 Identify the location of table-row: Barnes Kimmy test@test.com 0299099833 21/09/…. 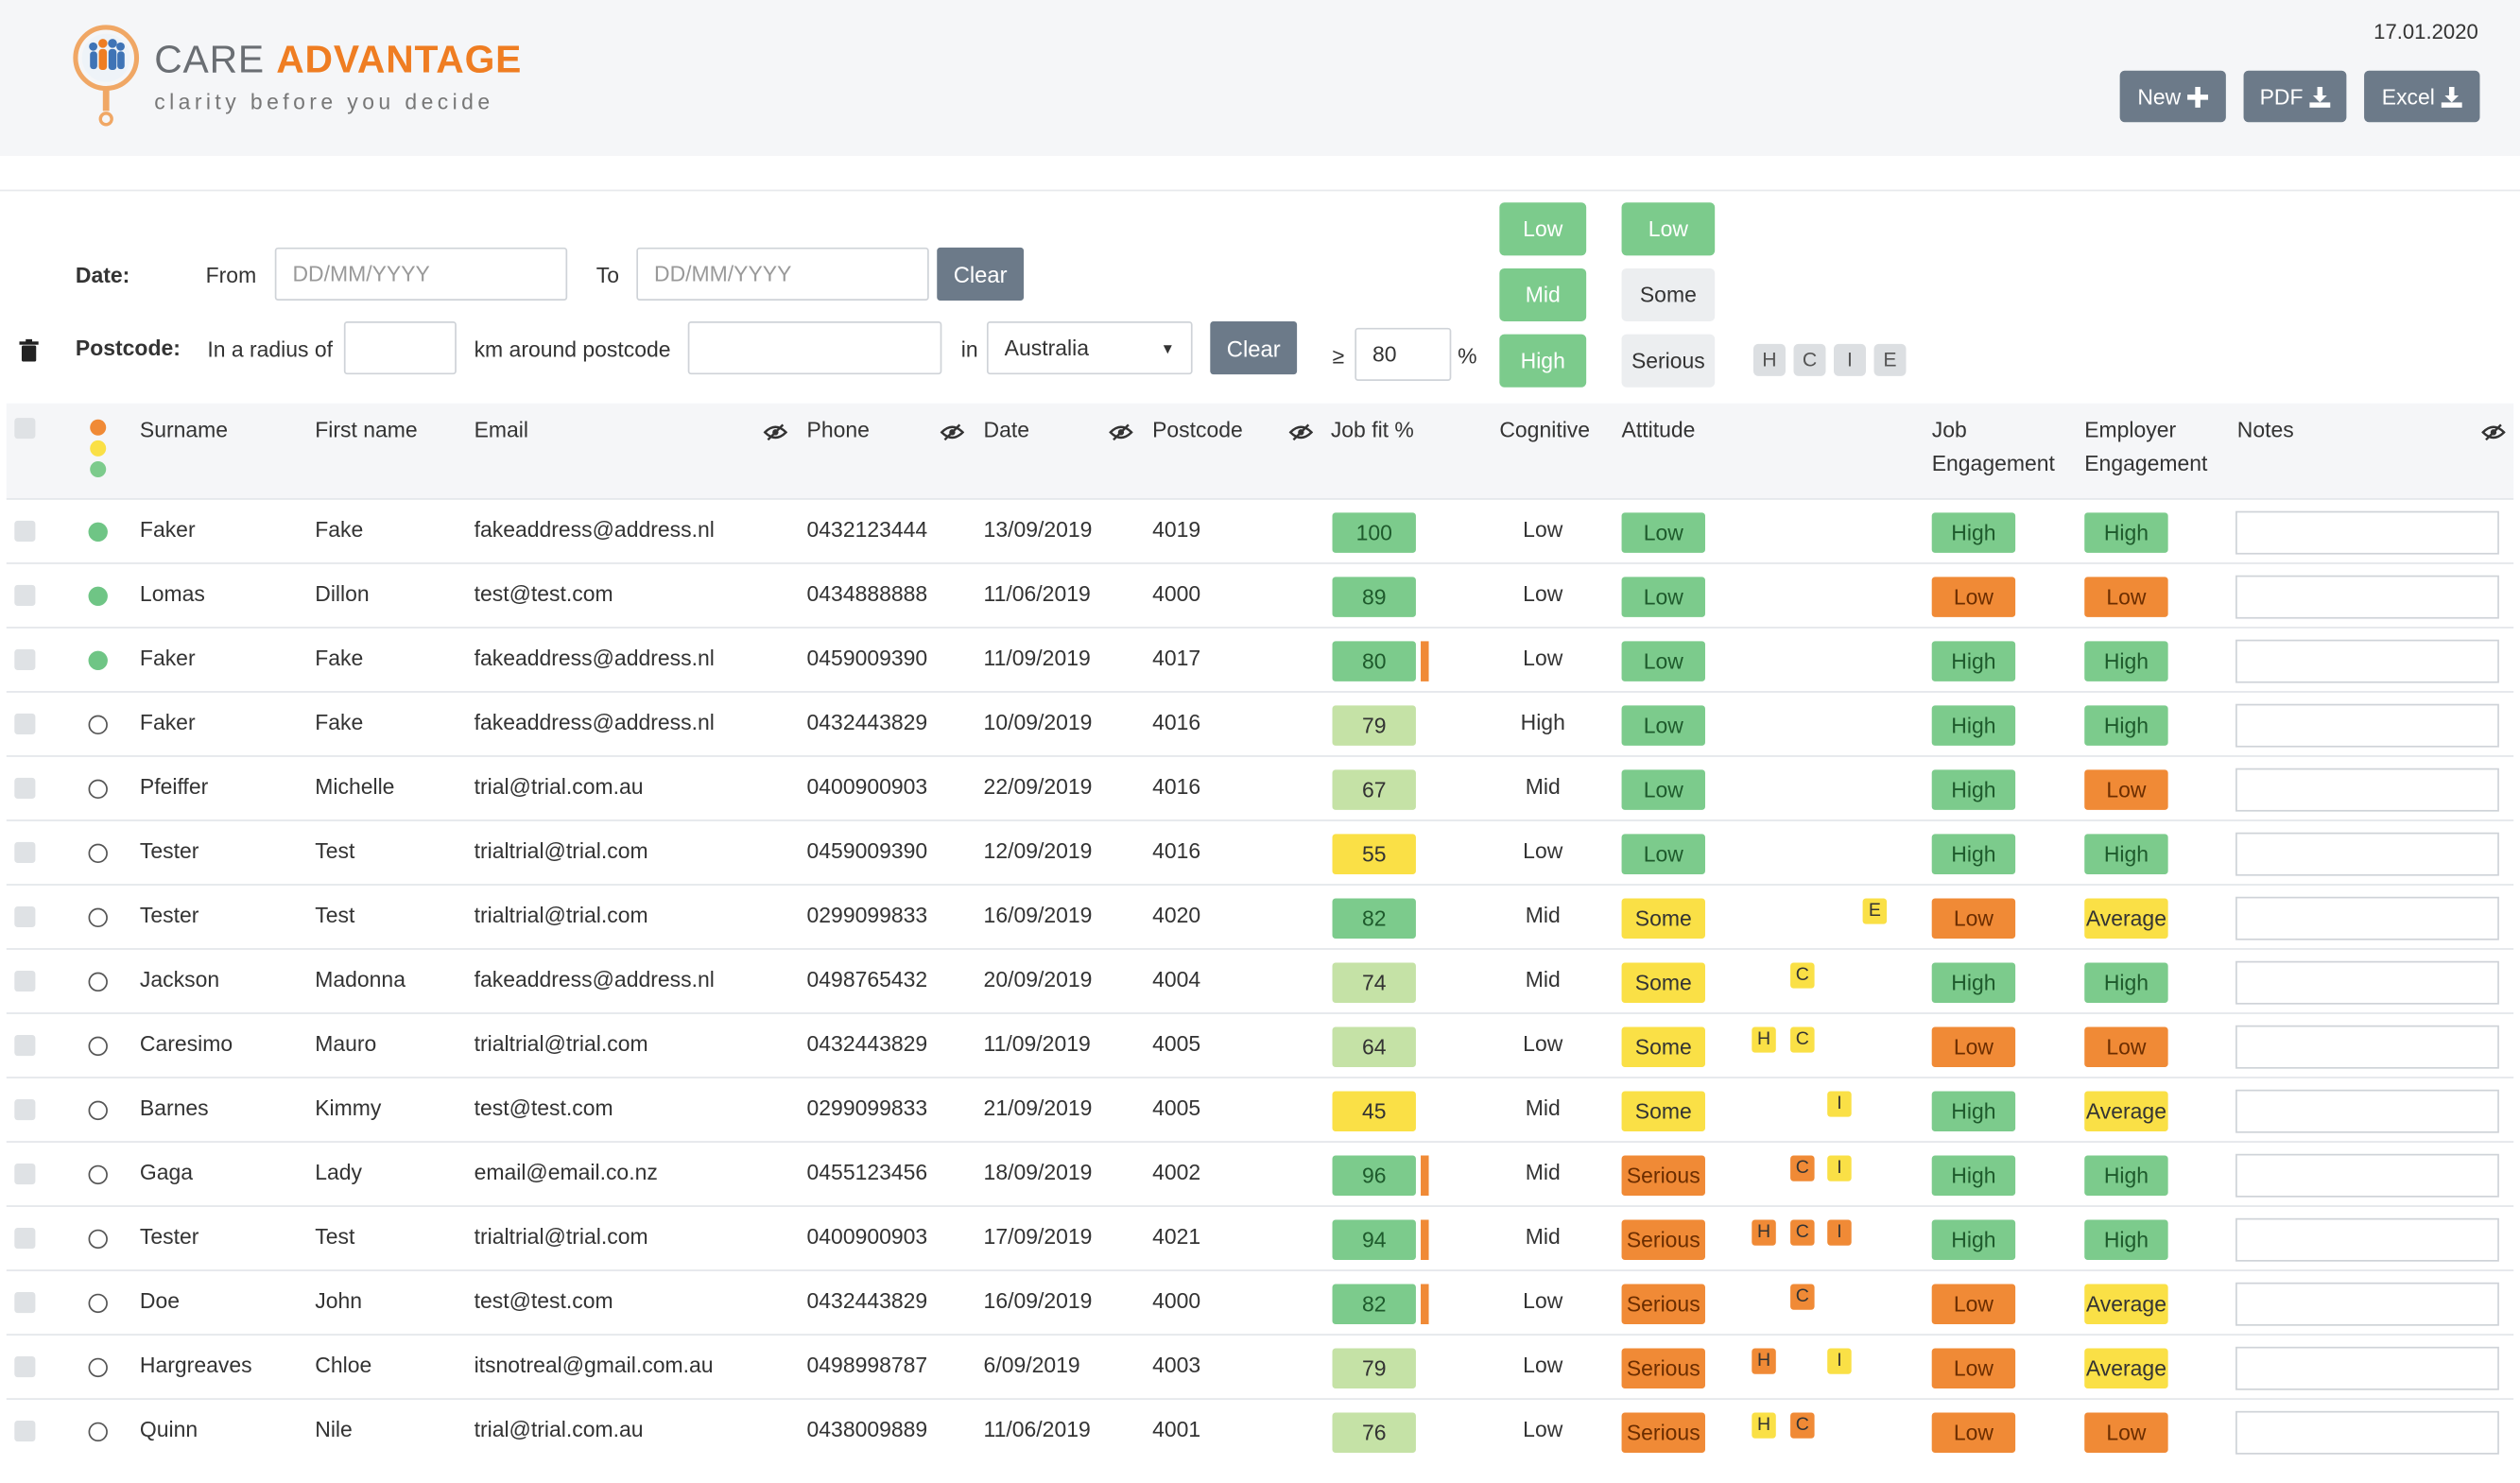
(1260, 1109).